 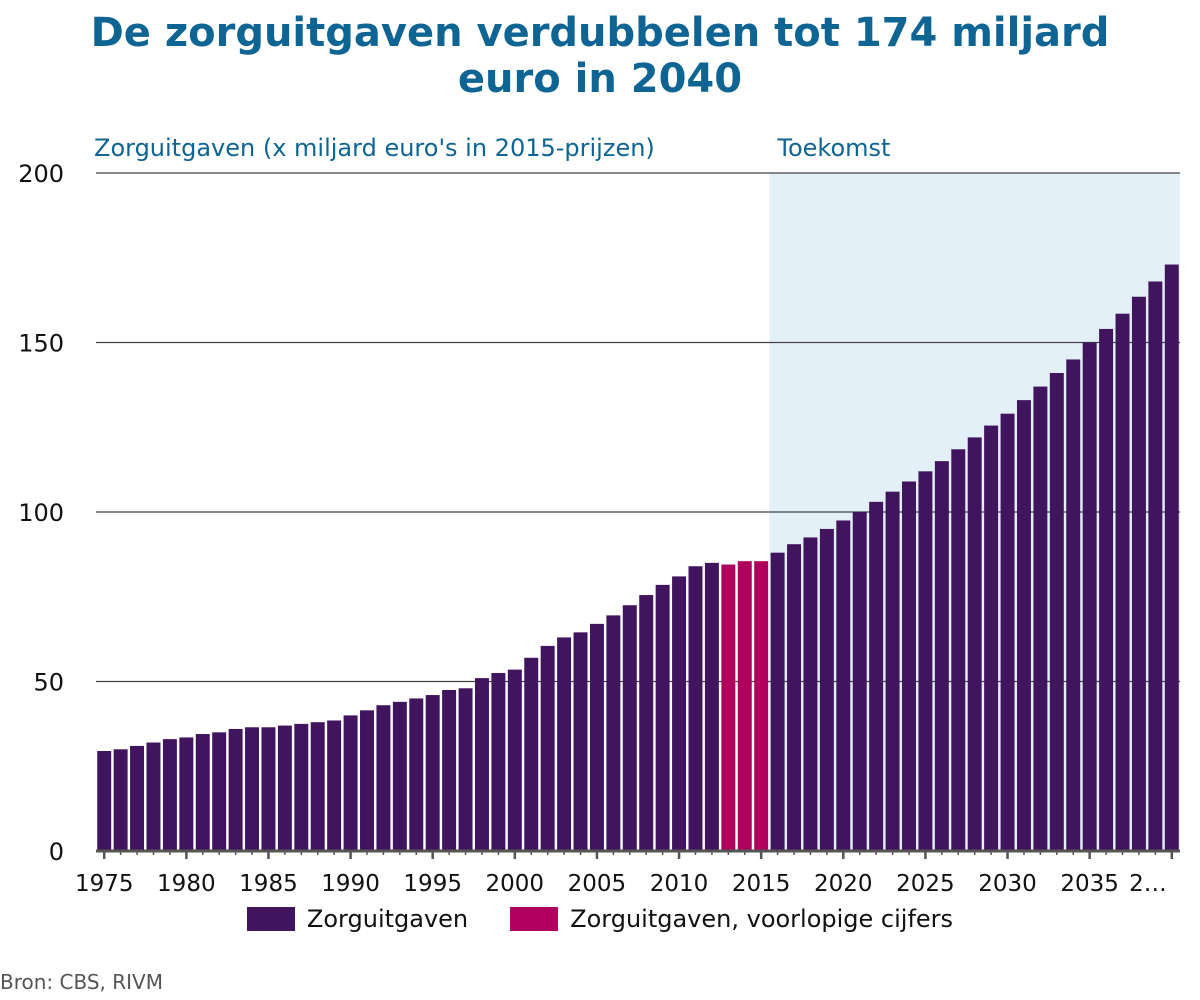 What do you see at coordinates (1007, 884) in the screenshot?
I see `x-tick-label: 2030` at bounding box center [1007, 884].